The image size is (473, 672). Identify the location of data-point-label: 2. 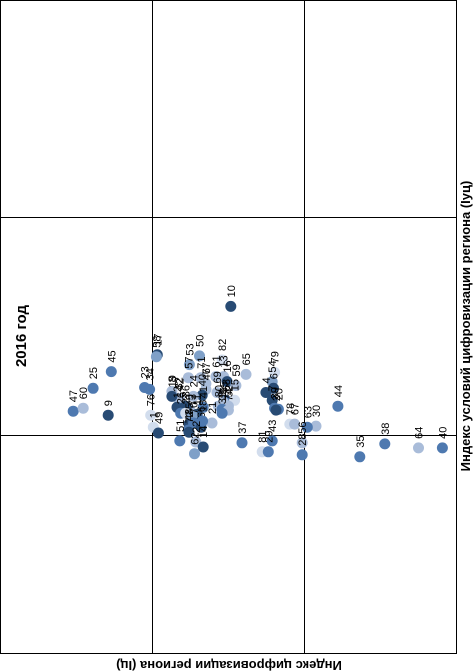
(277, 398).